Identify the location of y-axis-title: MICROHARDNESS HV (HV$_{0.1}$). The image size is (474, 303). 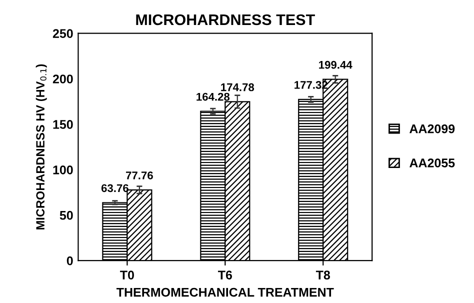
(41, 147).